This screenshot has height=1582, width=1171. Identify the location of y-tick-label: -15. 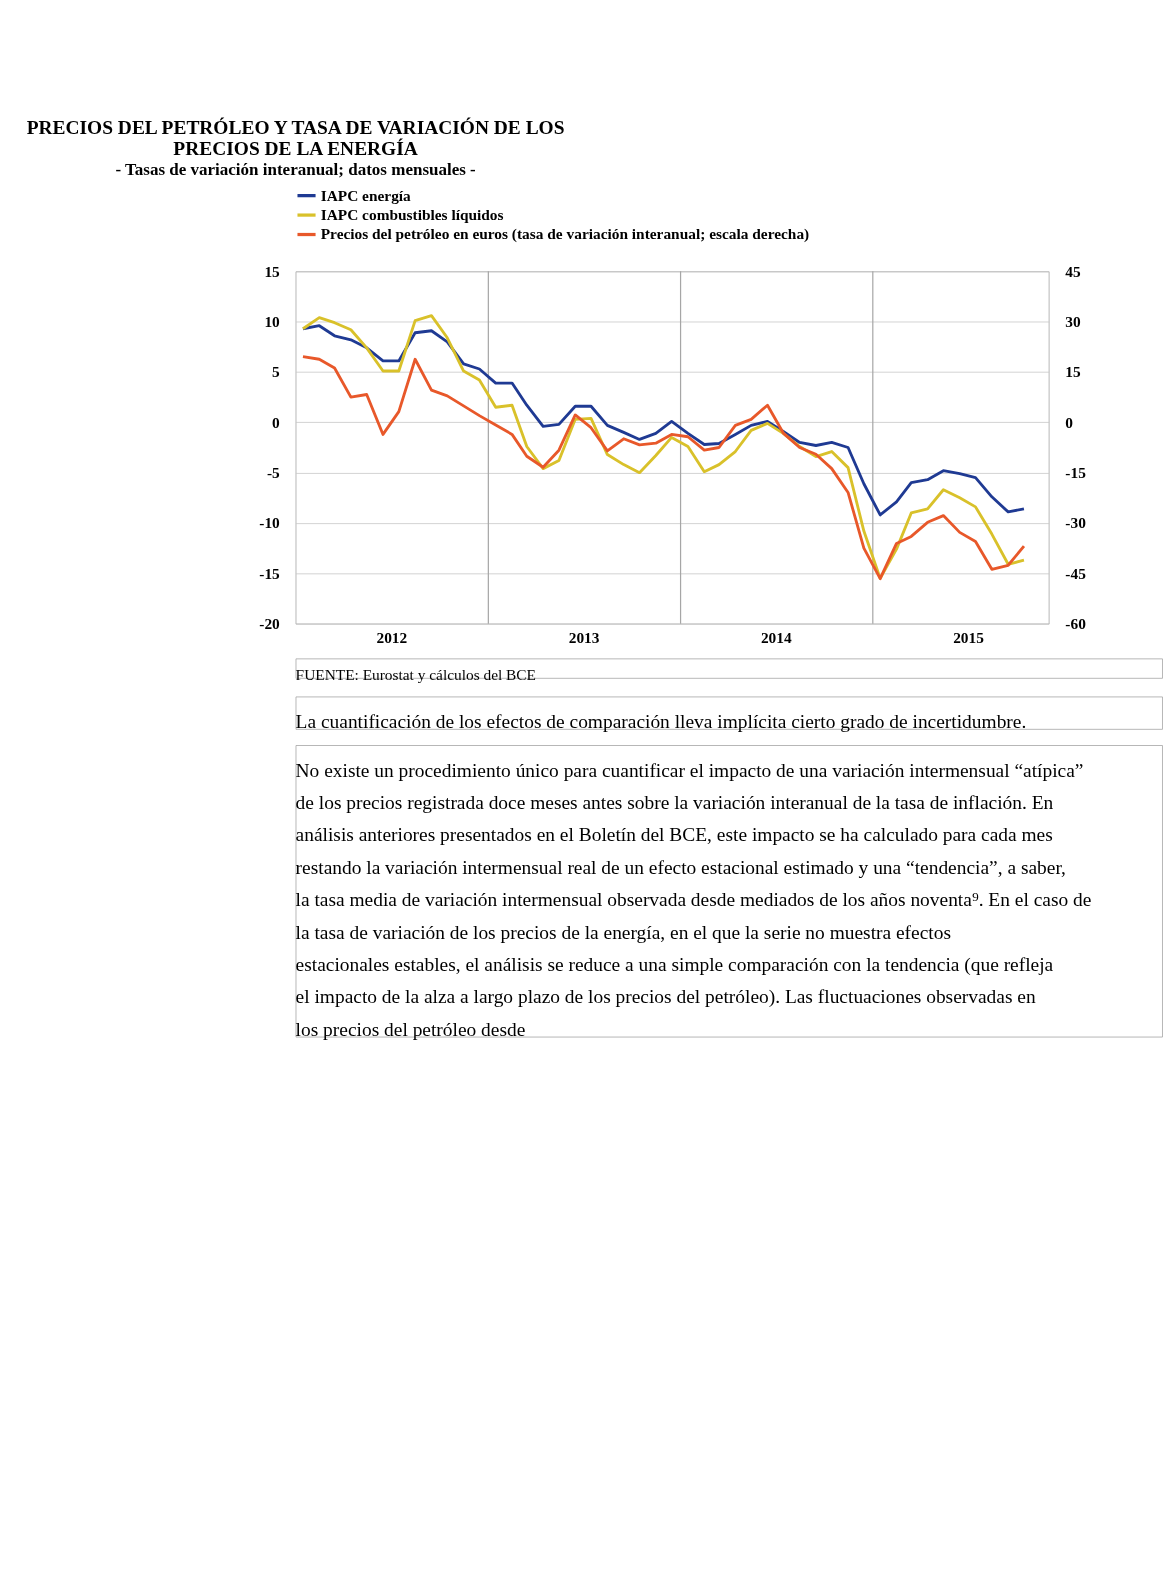
(270, 573).